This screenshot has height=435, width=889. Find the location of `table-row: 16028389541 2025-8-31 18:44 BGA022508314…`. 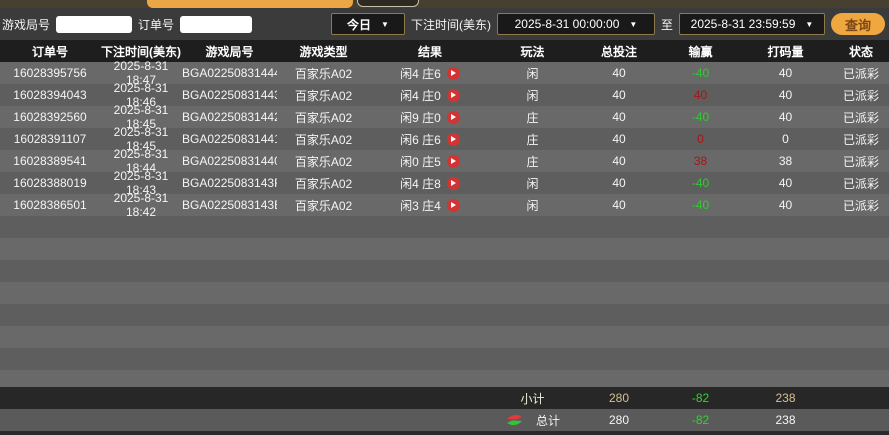

table-row: 16028389541 2025-8-31 18:44 BGA022508314… is located at coordinates (444, 161).